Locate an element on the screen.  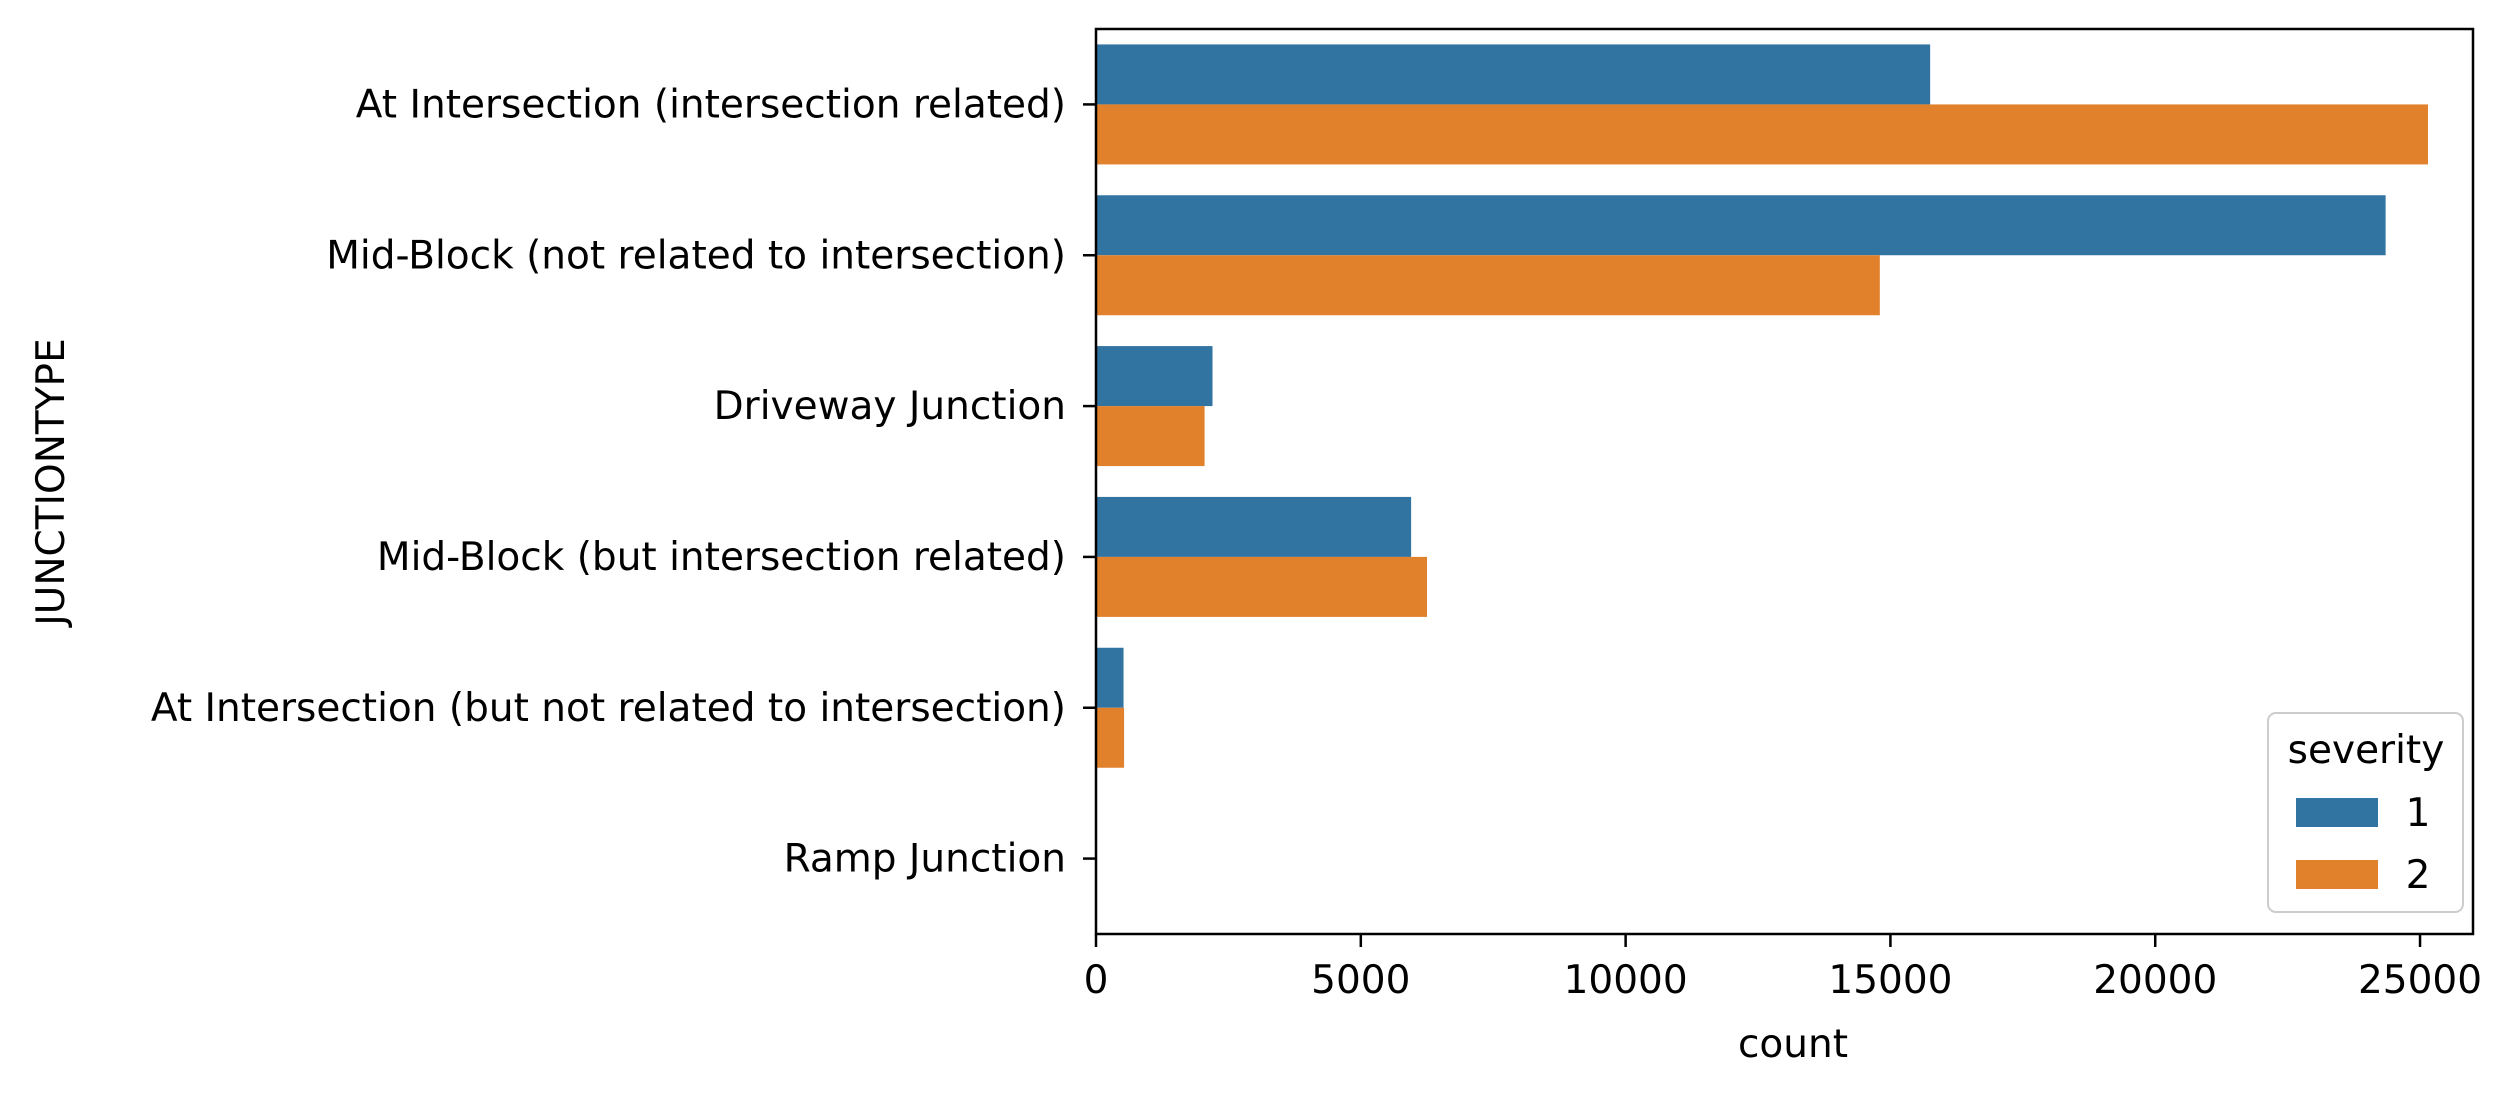
x-tick-label-25000: 25000 is located at coordinates (2420, 980).